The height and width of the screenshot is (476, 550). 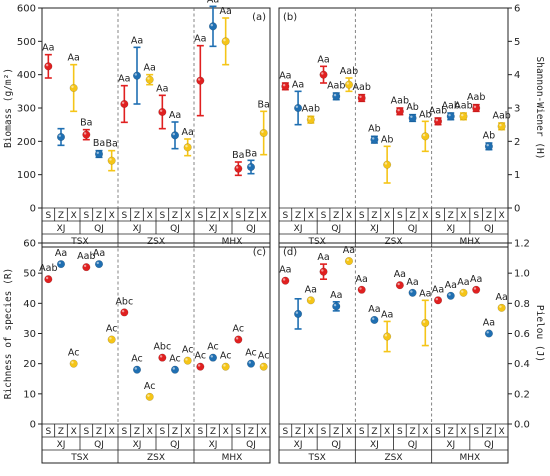 I want to click on y-tick-label: 0, so click(x=517, y=209).